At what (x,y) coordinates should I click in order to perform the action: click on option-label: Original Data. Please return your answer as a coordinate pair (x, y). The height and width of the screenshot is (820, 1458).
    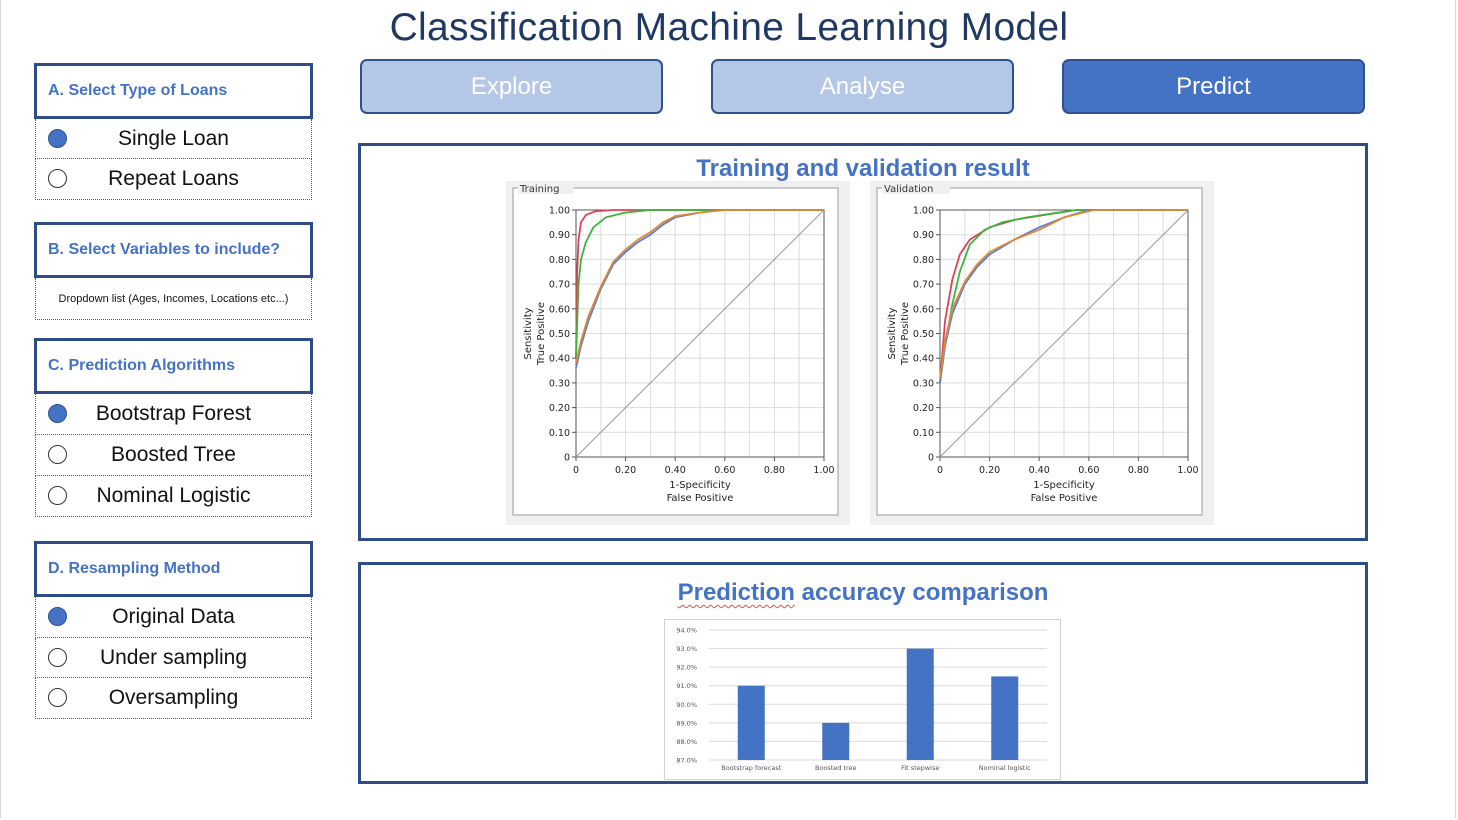
    Looking at the image, I should click on (173, 616).